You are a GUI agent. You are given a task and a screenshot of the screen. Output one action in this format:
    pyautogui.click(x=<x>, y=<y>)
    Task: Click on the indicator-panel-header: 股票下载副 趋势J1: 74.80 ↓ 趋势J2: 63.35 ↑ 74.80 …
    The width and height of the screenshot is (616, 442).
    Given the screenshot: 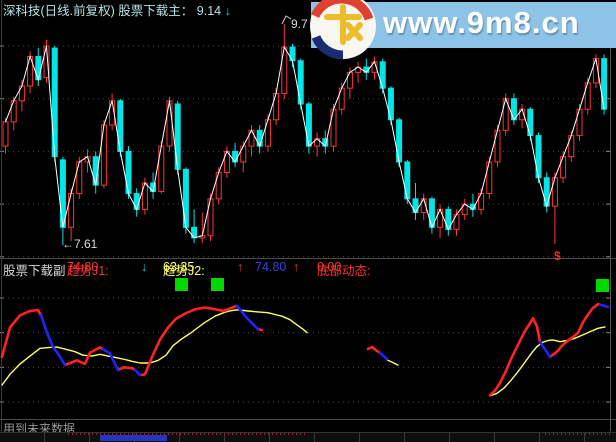 What is the action you would take?
    pyautogui.click(x=187, y=269)
    